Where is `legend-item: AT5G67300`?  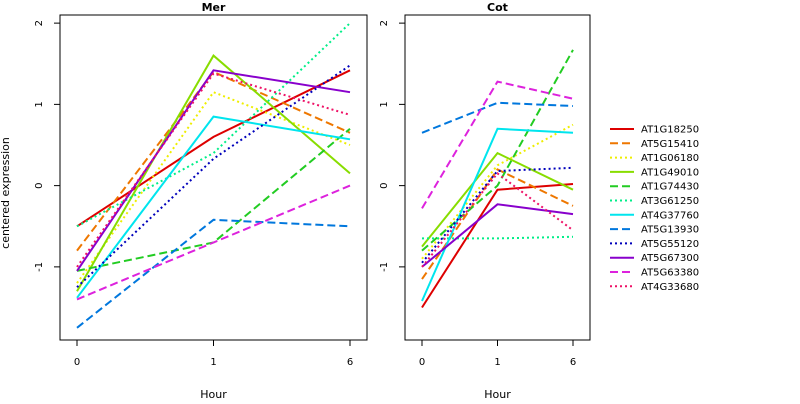 legend-item: AT5G67300 is located at coordinates (654, 258).